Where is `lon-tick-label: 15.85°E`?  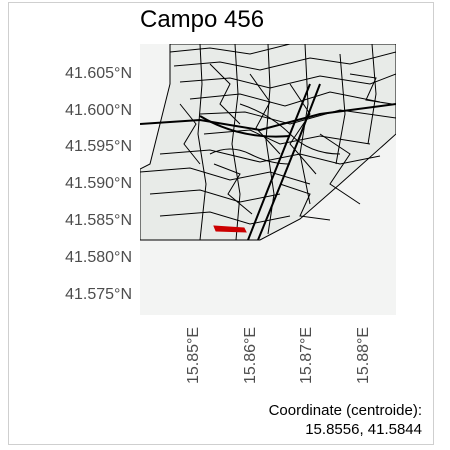
lon-tick-label: 15.85°E is located at coordinates (193, 355).